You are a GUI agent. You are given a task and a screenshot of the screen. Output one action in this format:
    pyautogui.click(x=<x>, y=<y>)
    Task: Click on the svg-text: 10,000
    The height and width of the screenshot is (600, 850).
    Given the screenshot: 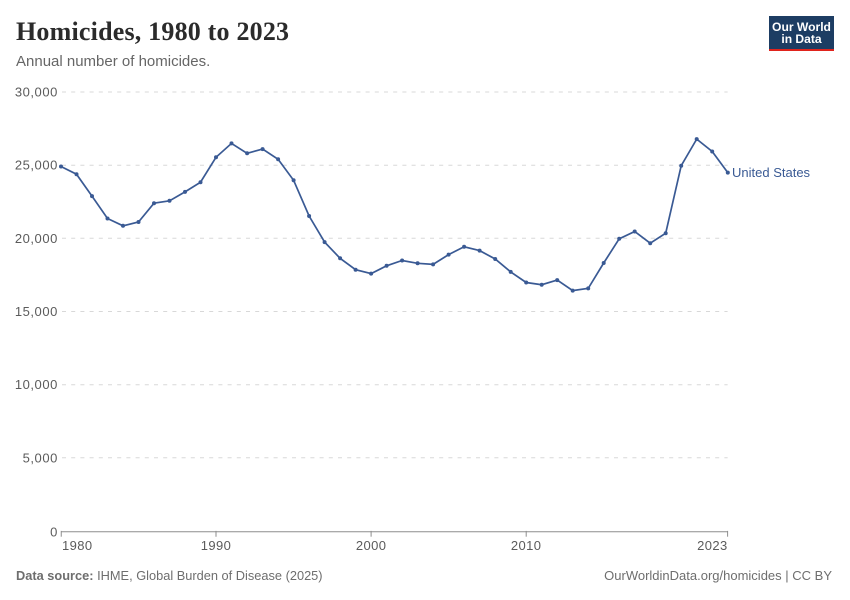 What is the action you would take?
    pyautogui.click(x=36, y=384)
    